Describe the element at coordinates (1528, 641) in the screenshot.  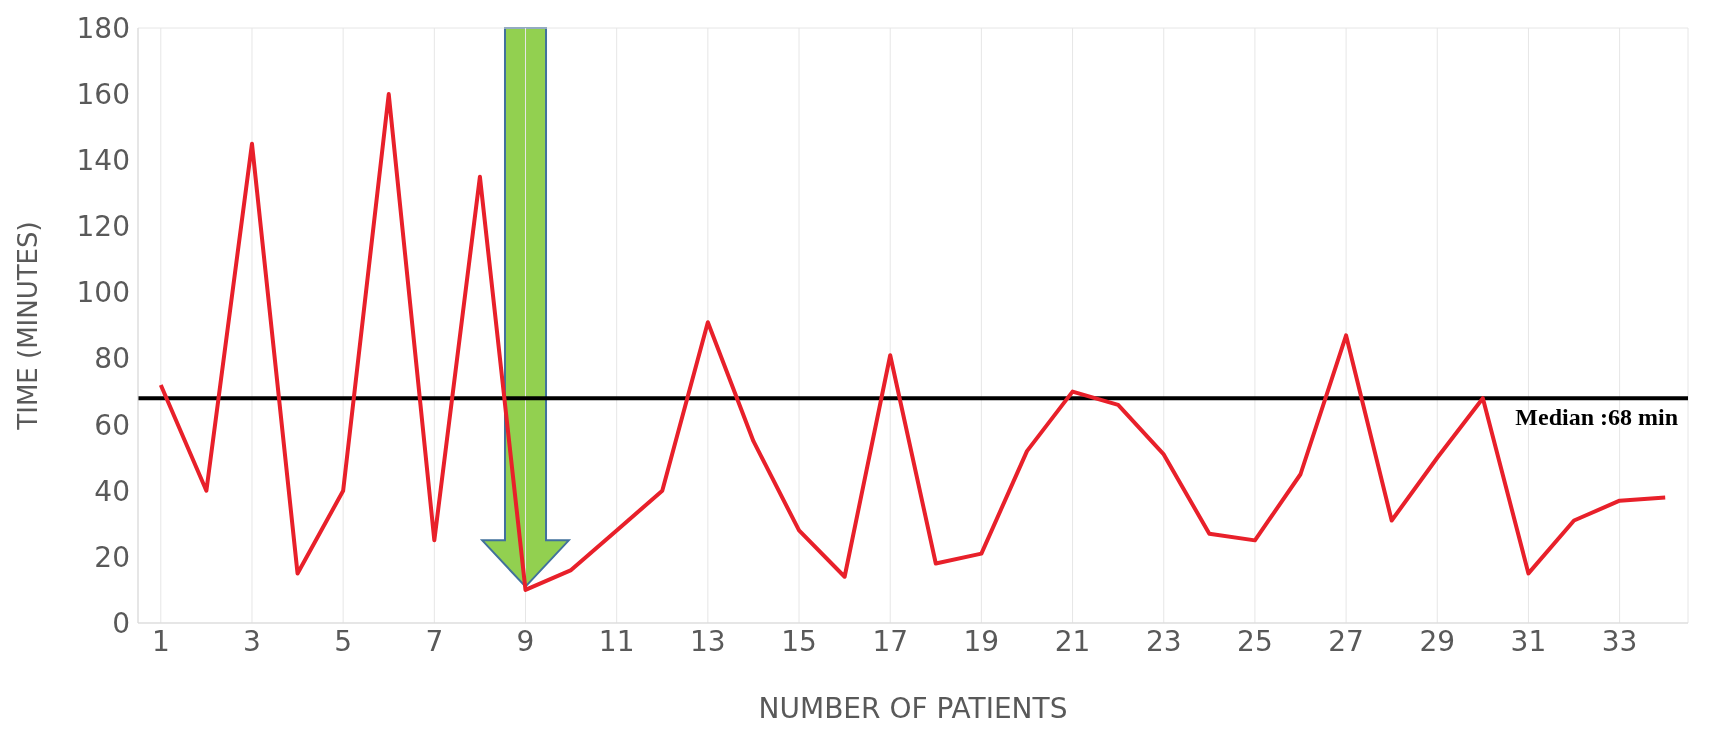
I see `x-tick-label: 31` at that location.